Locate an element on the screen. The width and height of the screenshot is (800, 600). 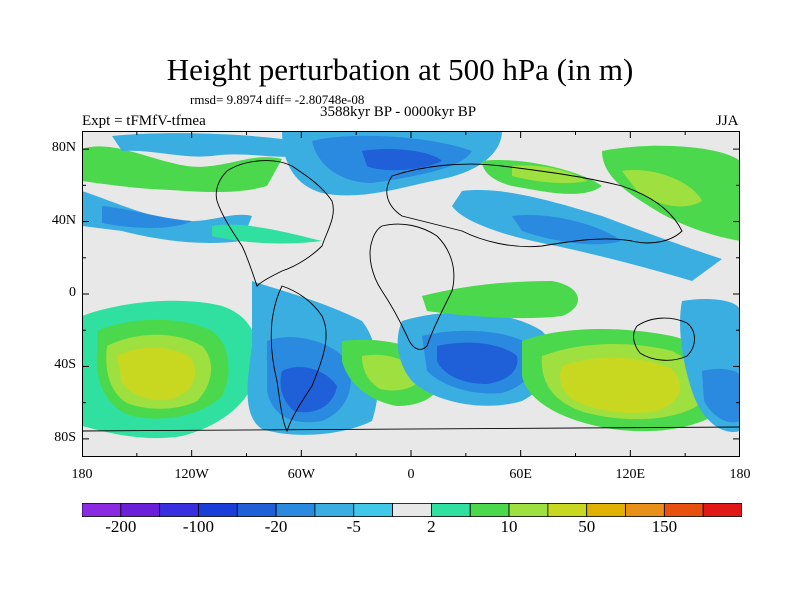
colorbar-label: 50 is located at coordinates (587, 526).